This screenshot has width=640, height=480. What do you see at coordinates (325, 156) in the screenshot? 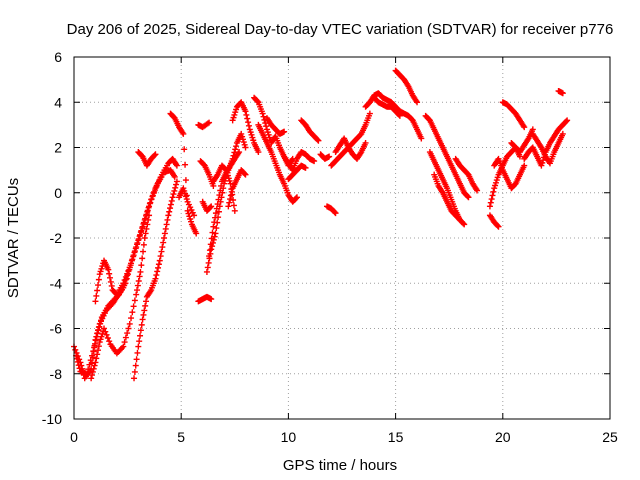
I see `series-track-x` at bounding box center [325, 156].